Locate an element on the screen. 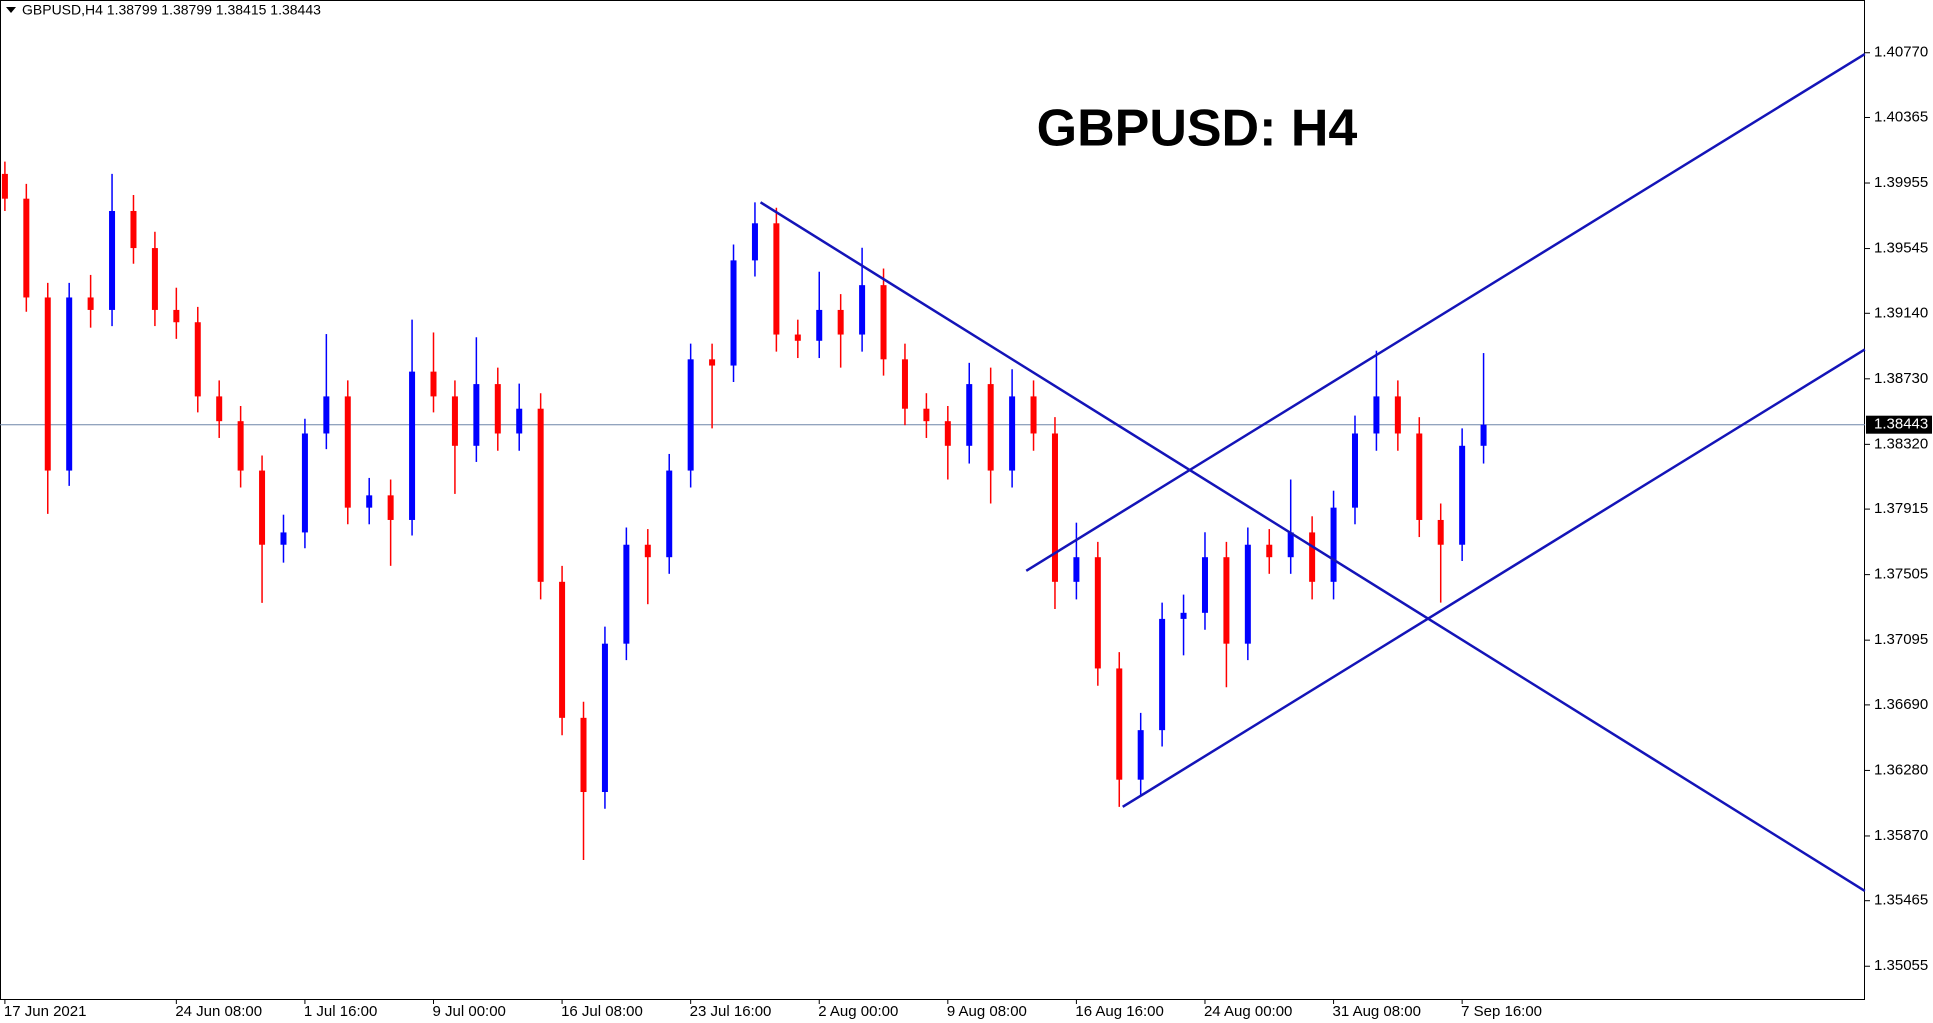 This screenshot has height=1023, width=1933. y-tick-label: 1.36280 is located at coordinates (1901, 769).